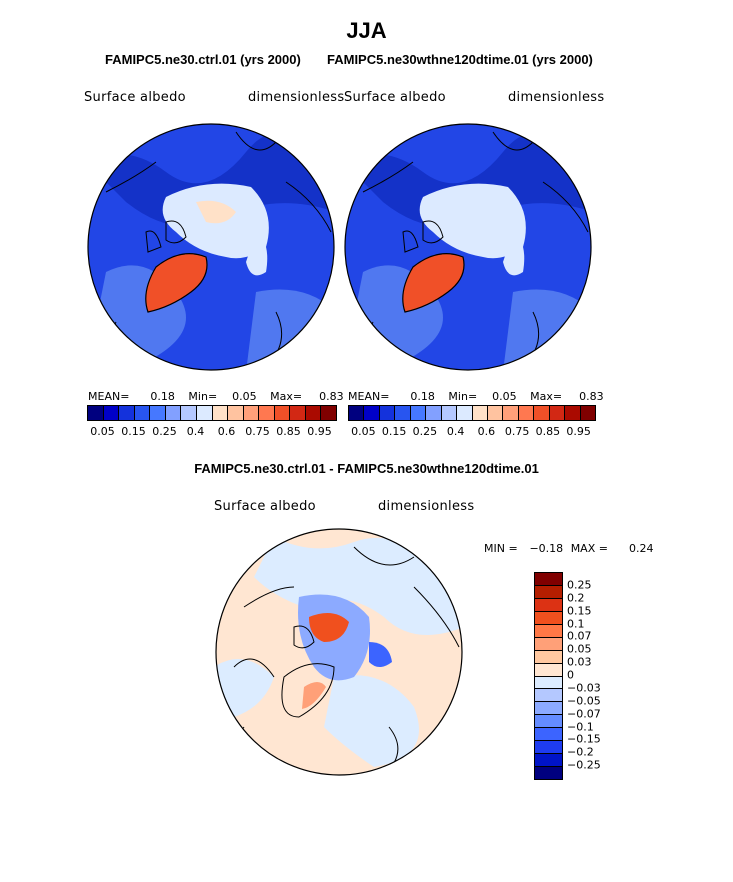  I want to click on panel1-stats: MEAN= 0.18 Min= 0.05 Max= 0.83, so click(216, 396).